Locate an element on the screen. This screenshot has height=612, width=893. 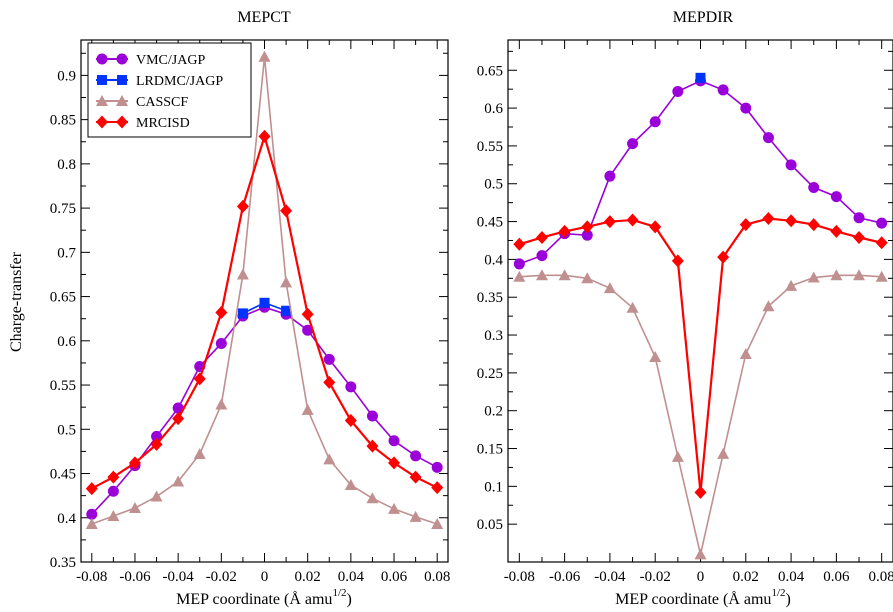
mepct-y-axis-label: Charge-transfer is located at coordinates (16, 301).